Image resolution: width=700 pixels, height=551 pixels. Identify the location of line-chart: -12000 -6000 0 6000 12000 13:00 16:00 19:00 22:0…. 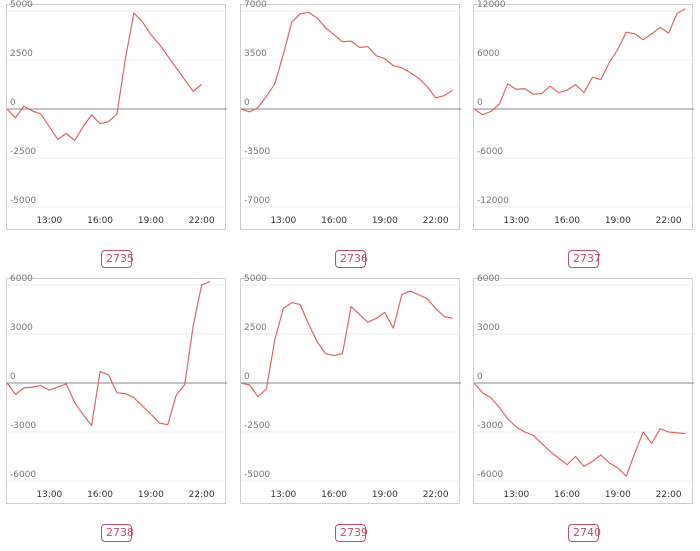
(583, 113).